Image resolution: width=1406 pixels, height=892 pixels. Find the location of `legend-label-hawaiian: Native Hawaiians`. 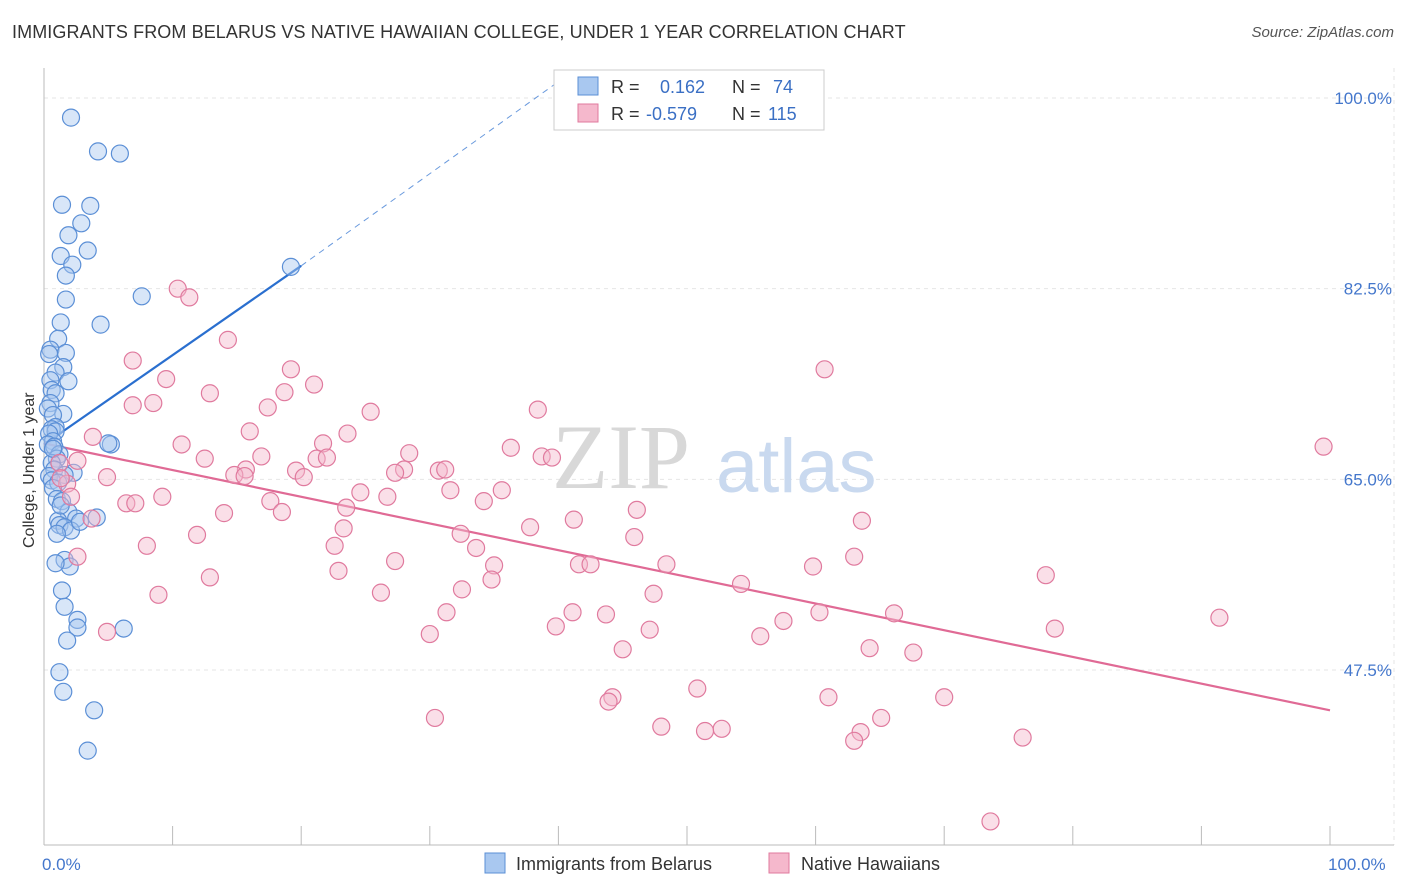

legend-label-hawaiian: Native Hawaiians is located at coordinates (870, 864).